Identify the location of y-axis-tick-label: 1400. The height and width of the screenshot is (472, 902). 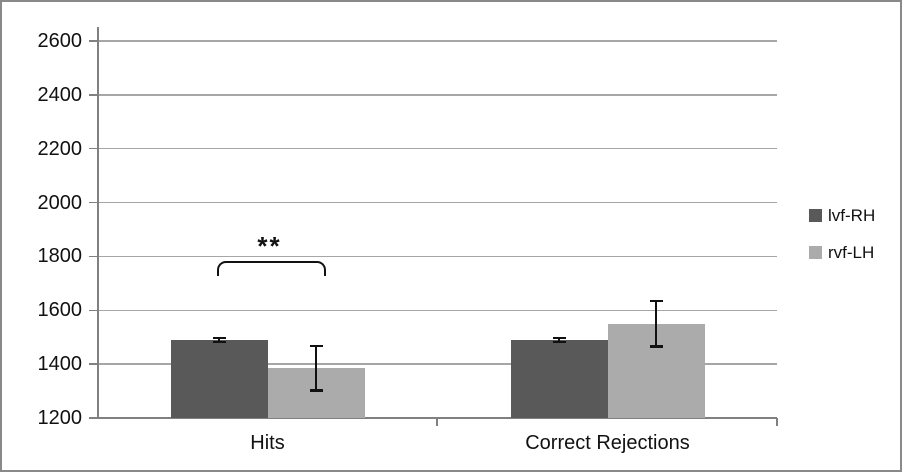
(60, 364).